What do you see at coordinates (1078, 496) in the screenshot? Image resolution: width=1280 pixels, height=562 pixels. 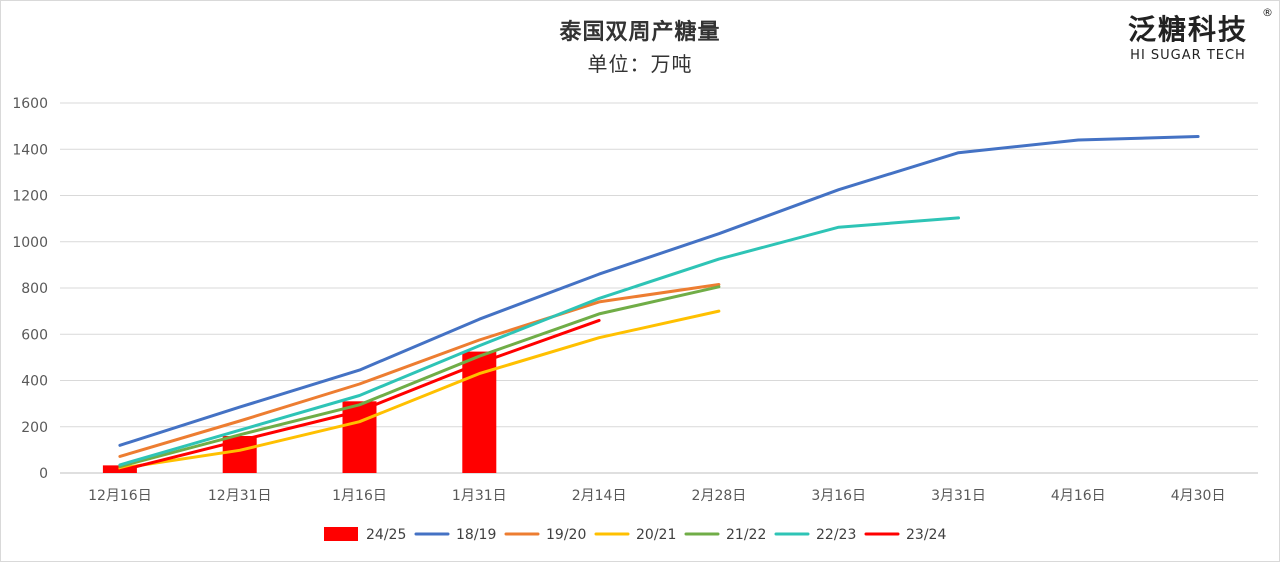 I see `x-tick-label: 4月16日` at bounding box center [1078, 496].